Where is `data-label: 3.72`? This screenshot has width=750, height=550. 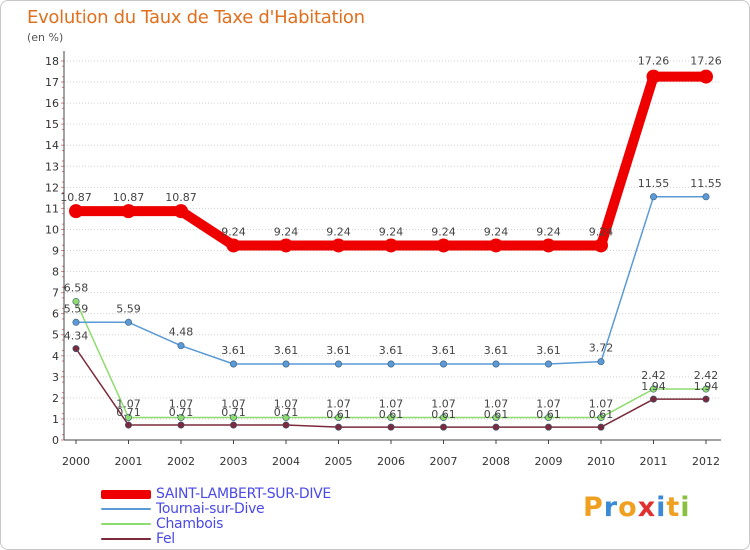
data-label: 3.72 is located at coordinates (601, 348).